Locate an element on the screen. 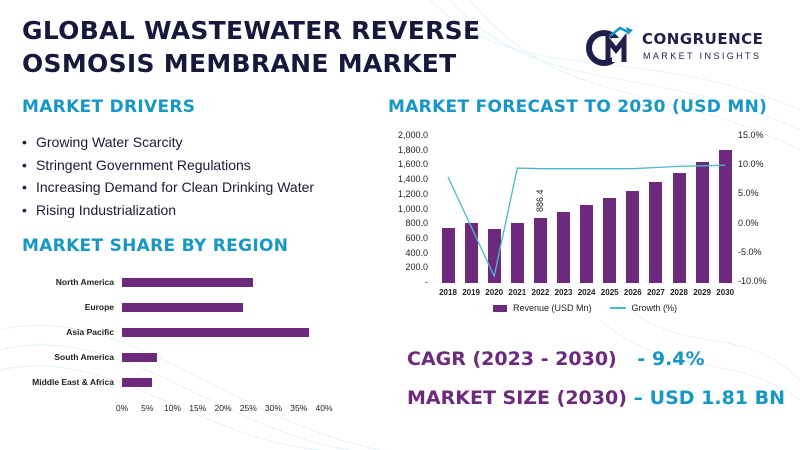 The width and height of the screenshot is (800, 450). title-line-1: GLOBAL WASTEWATER REVERSE is located at coordinates (251, 30).